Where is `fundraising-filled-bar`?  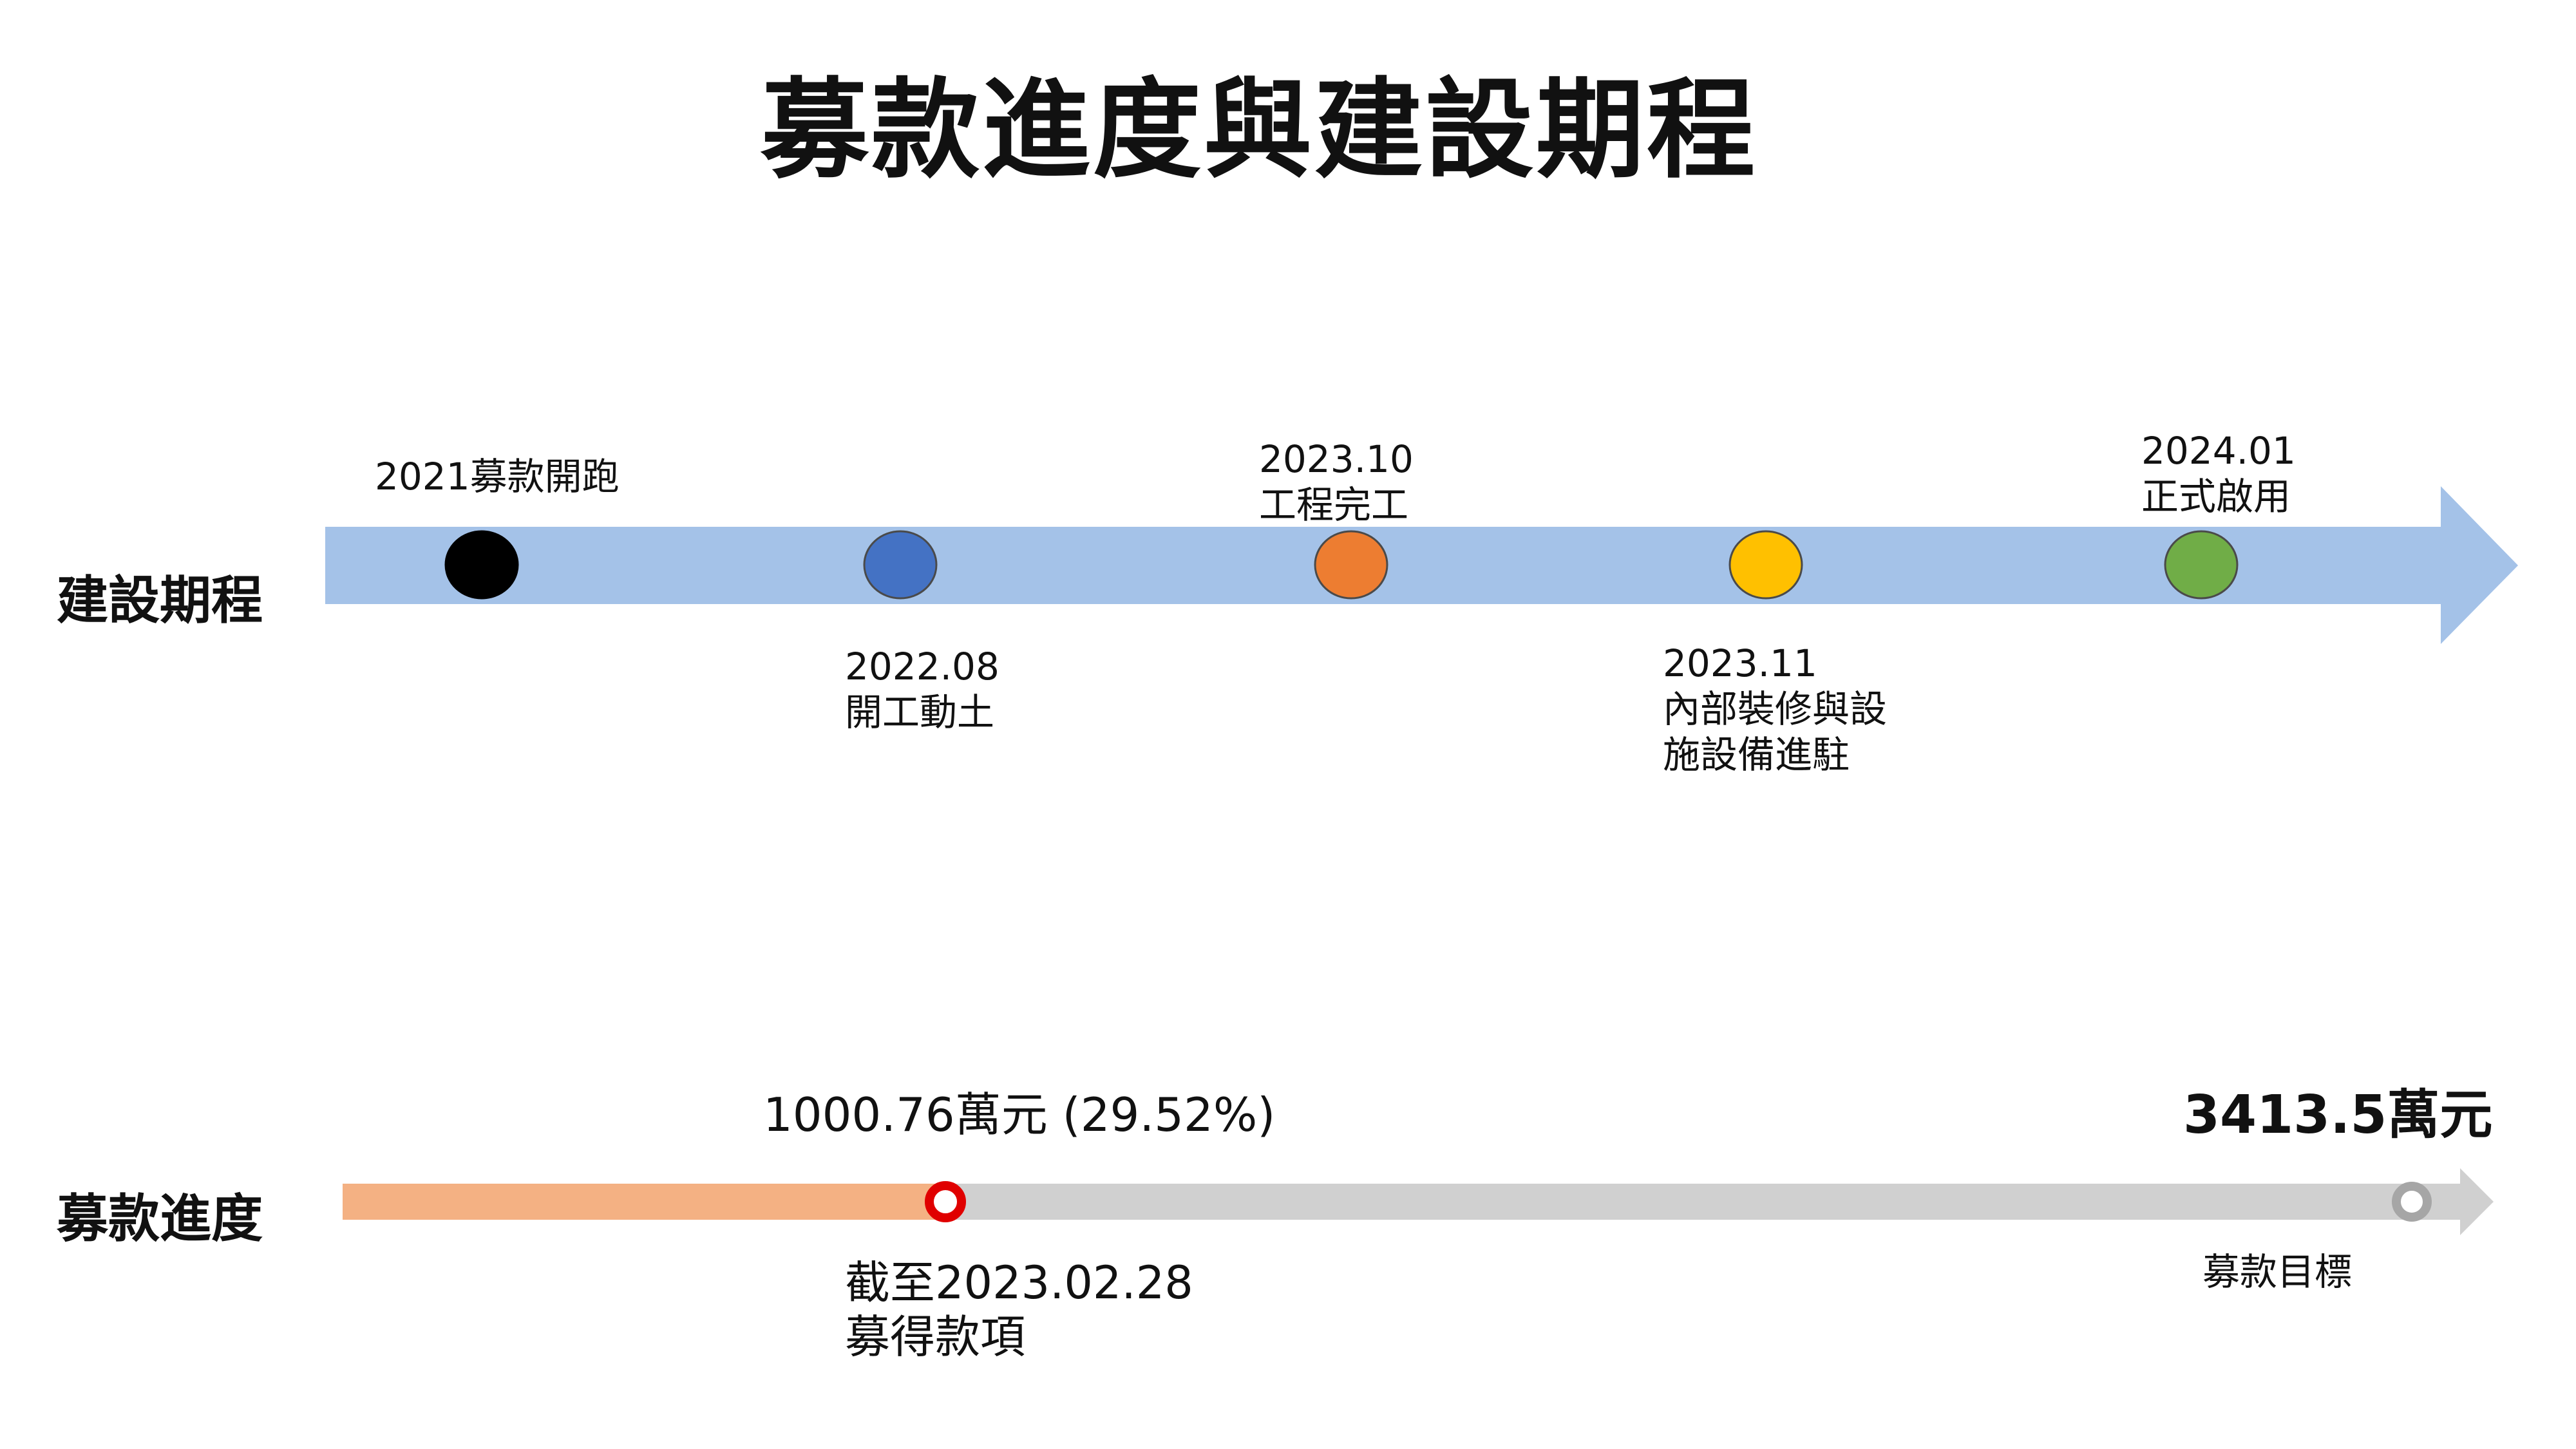 fundraising-filled-bar is located at coordinates (644, 1202).